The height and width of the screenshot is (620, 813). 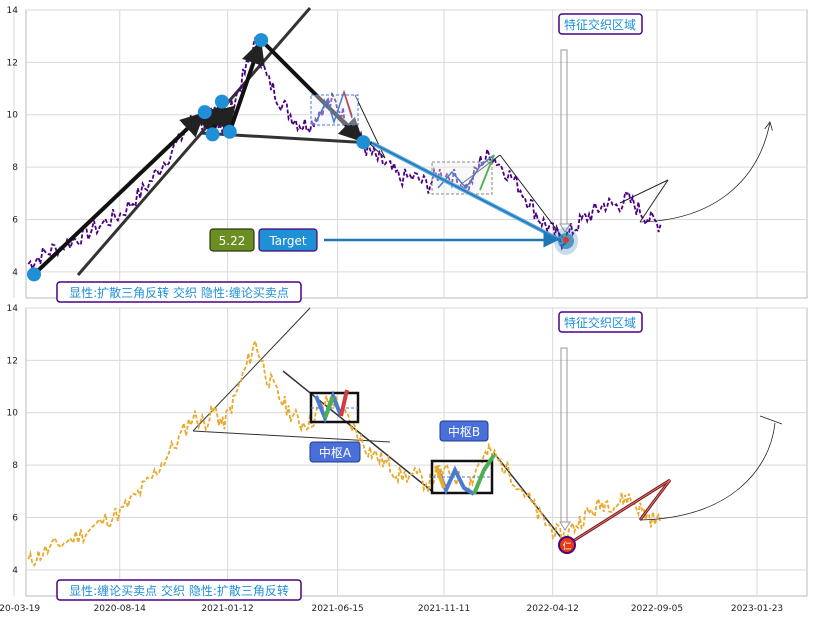 I want to click on pivot-a-green, so click(x=329, y=407).